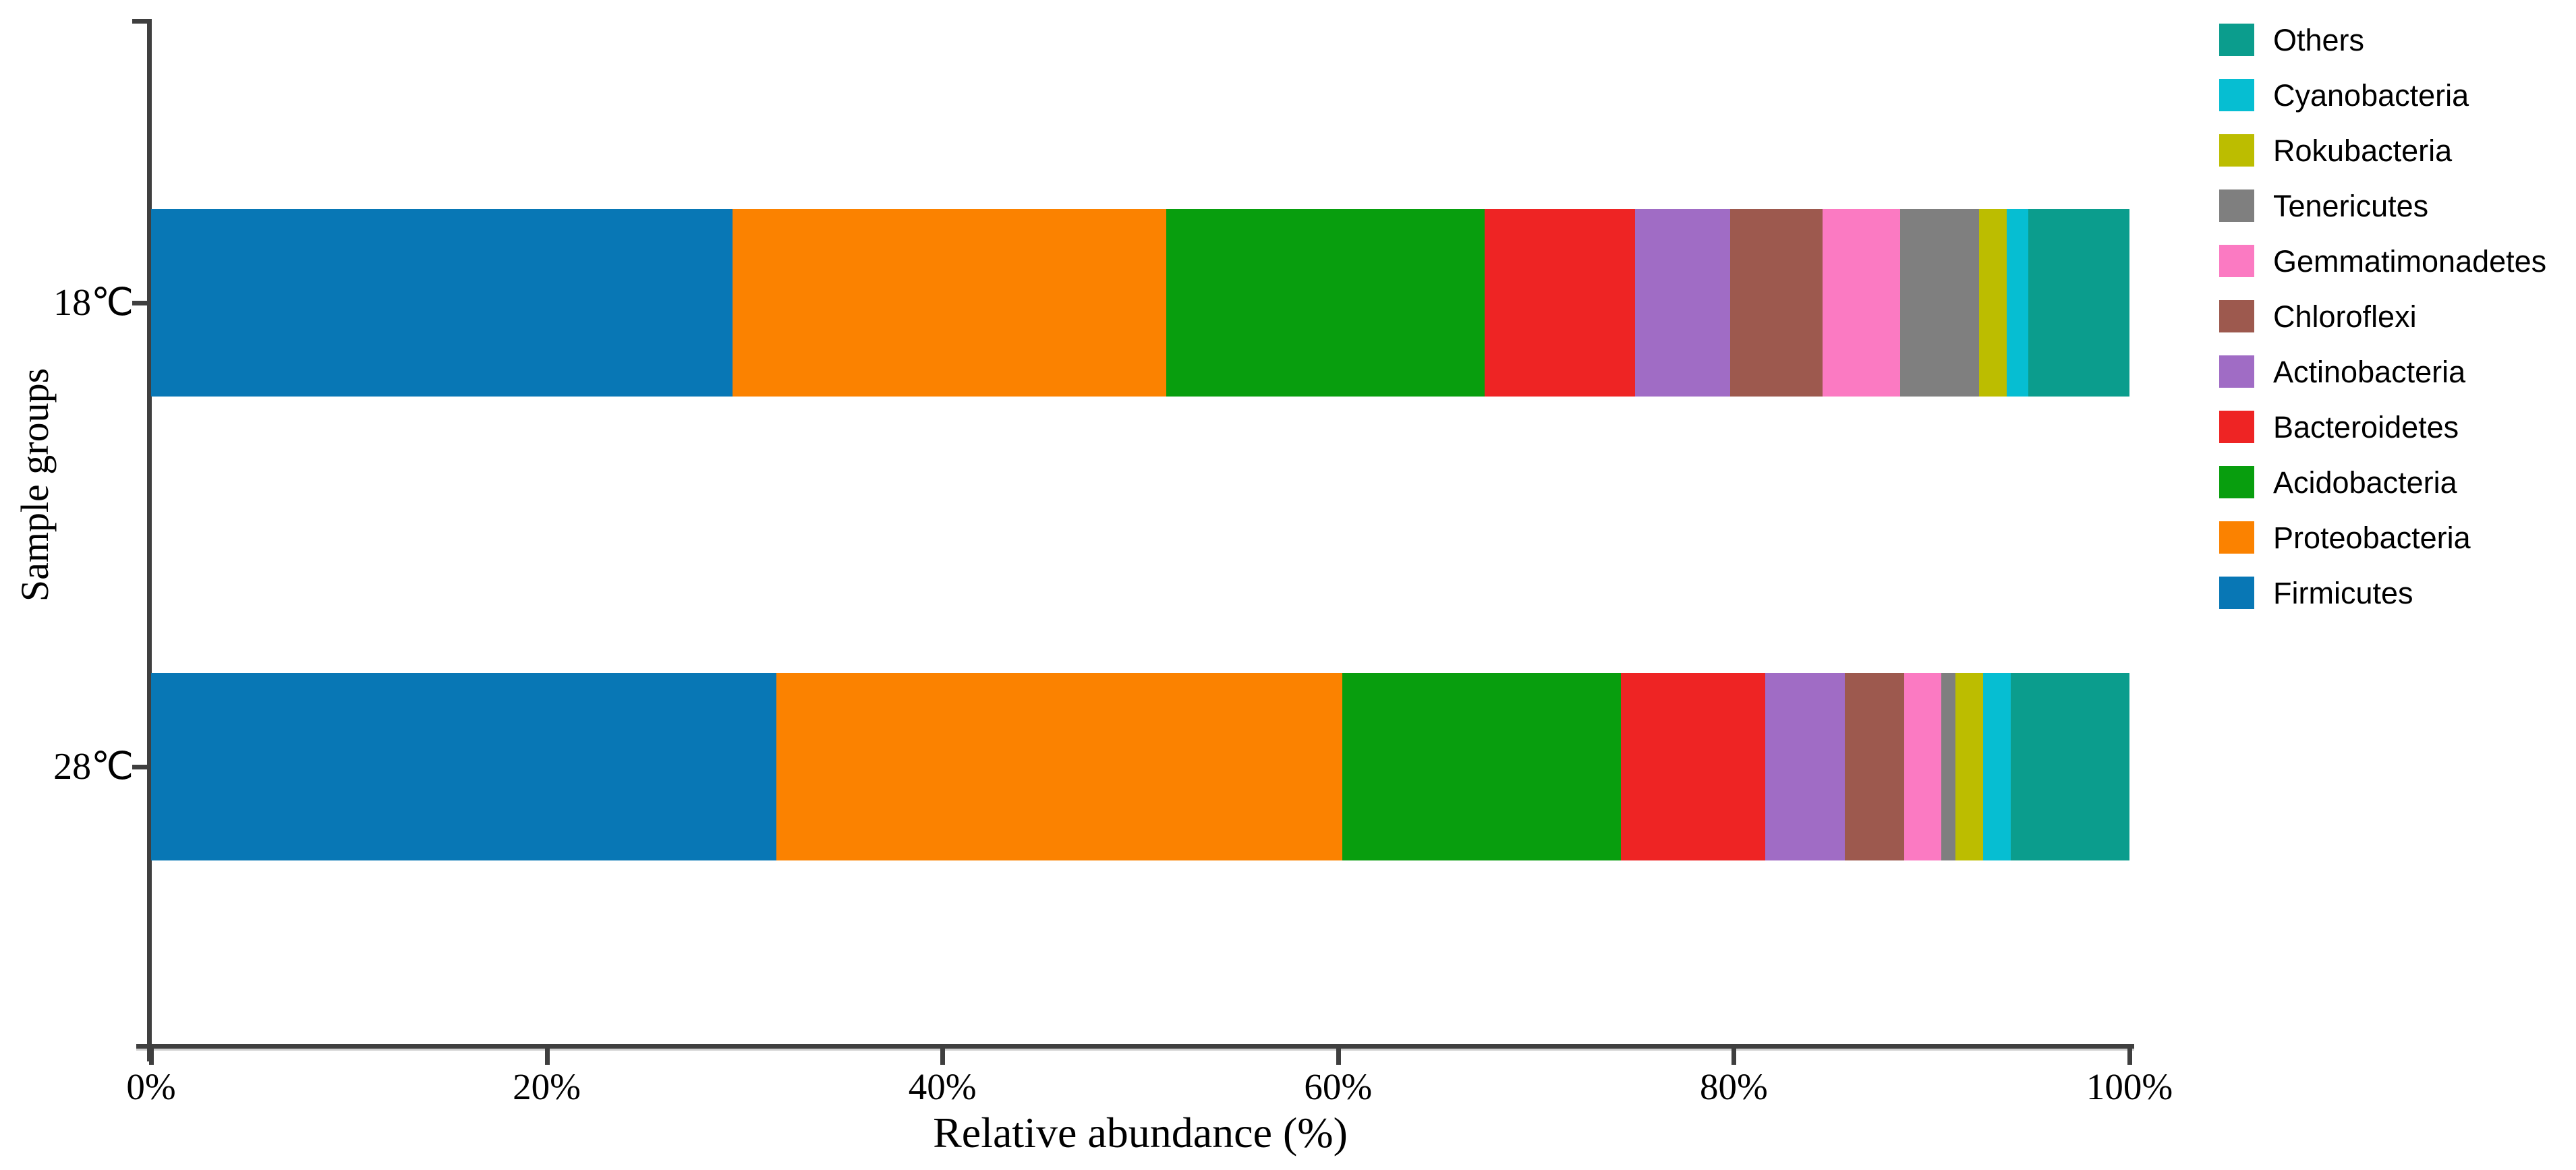 Image resolution: width=2576 pixels, height=1170 pixels. I want to click on legend-label: Acidobacteria, so click(2365, 482).